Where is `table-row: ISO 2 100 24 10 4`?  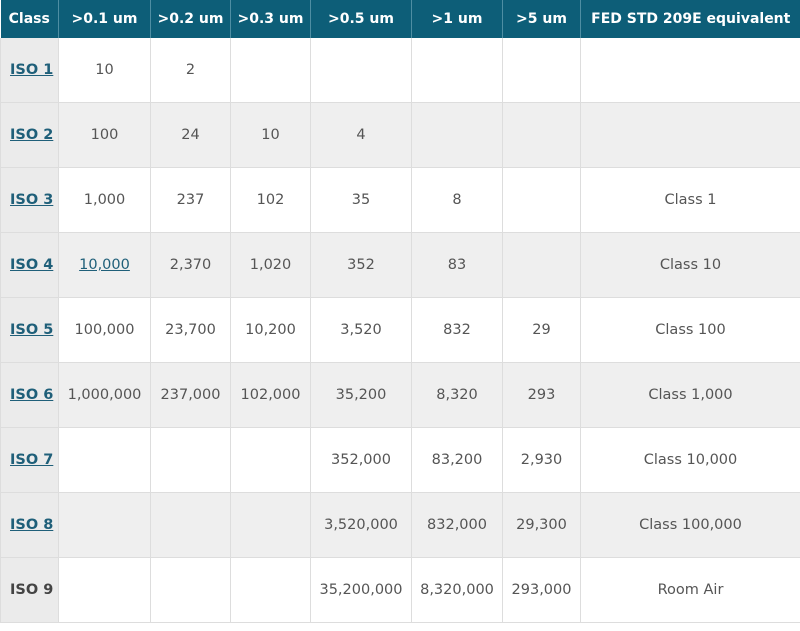 table-row: ISO 2 100 24 10 4 is located at coordinates (400, 135).